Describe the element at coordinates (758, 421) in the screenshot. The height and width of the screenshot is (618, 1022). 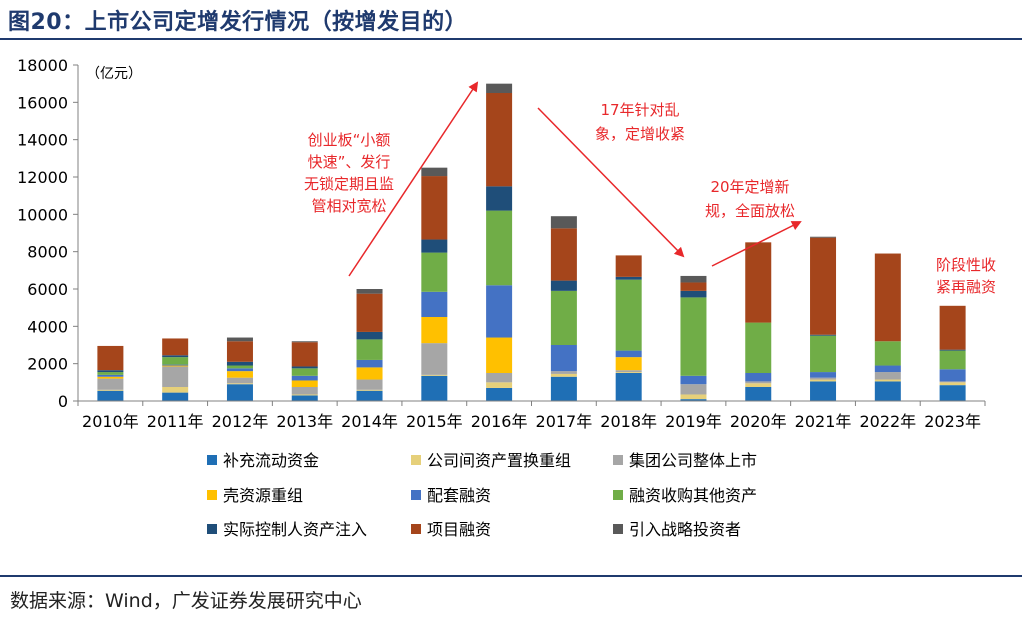
I see `x-tick-label: 2020年` at that location.